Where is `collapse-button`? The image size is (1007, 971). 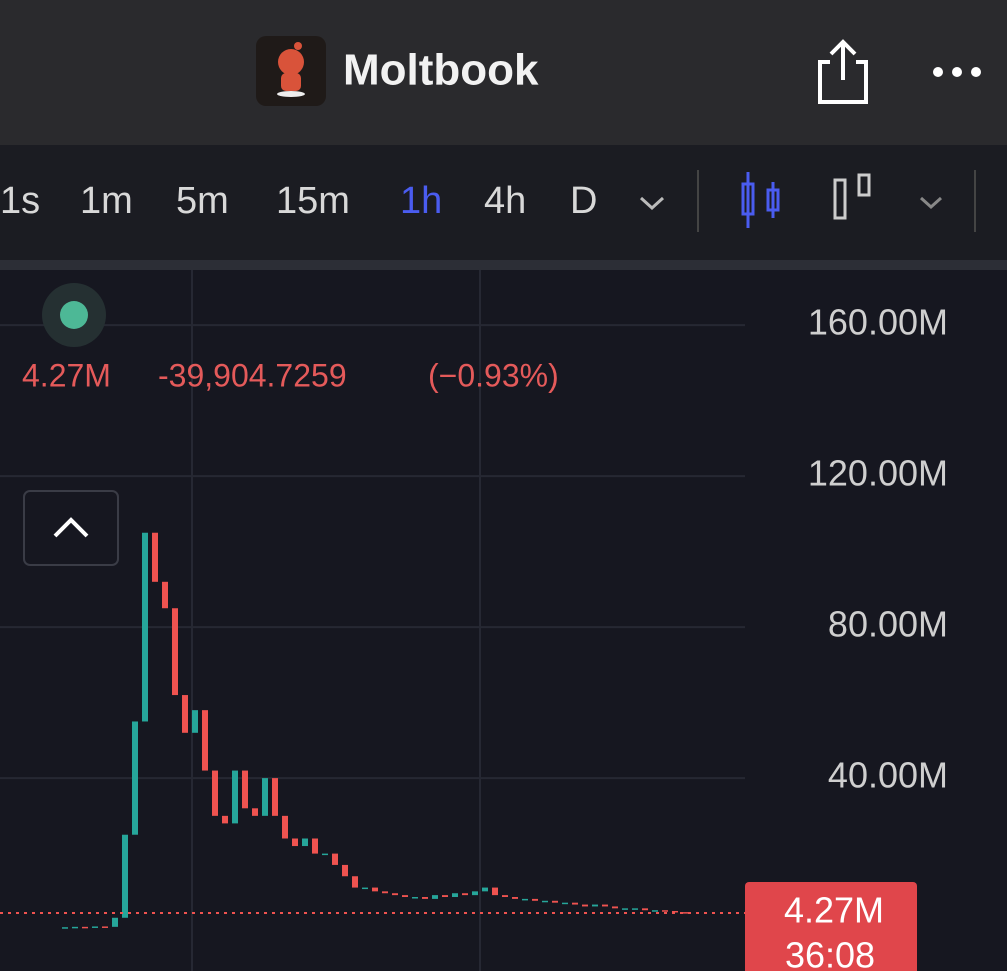 collapse-button is located at coordinates (71, 528).